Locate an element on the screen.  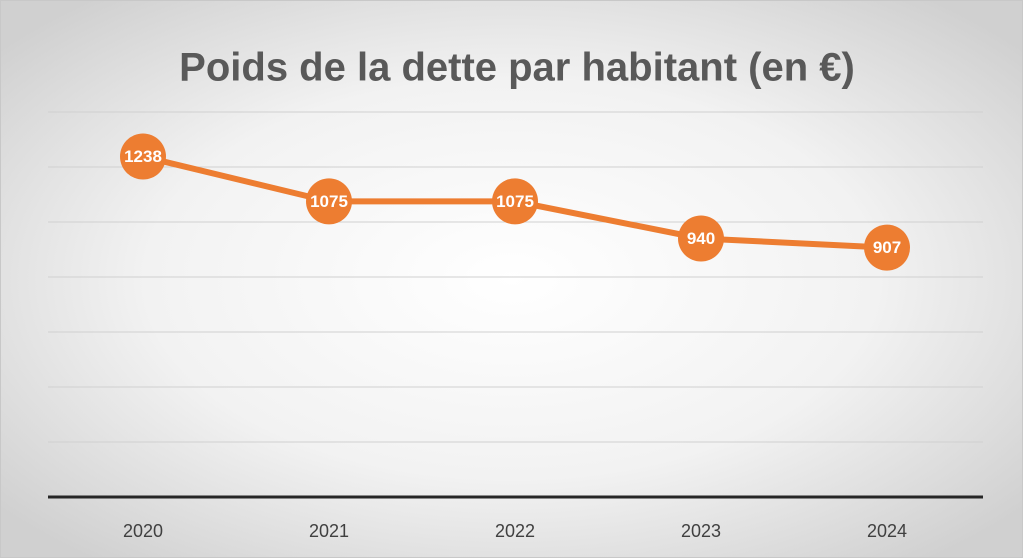
chart-title: Poids de la dette par habitant (en €) is located at coordinates (517, 68).